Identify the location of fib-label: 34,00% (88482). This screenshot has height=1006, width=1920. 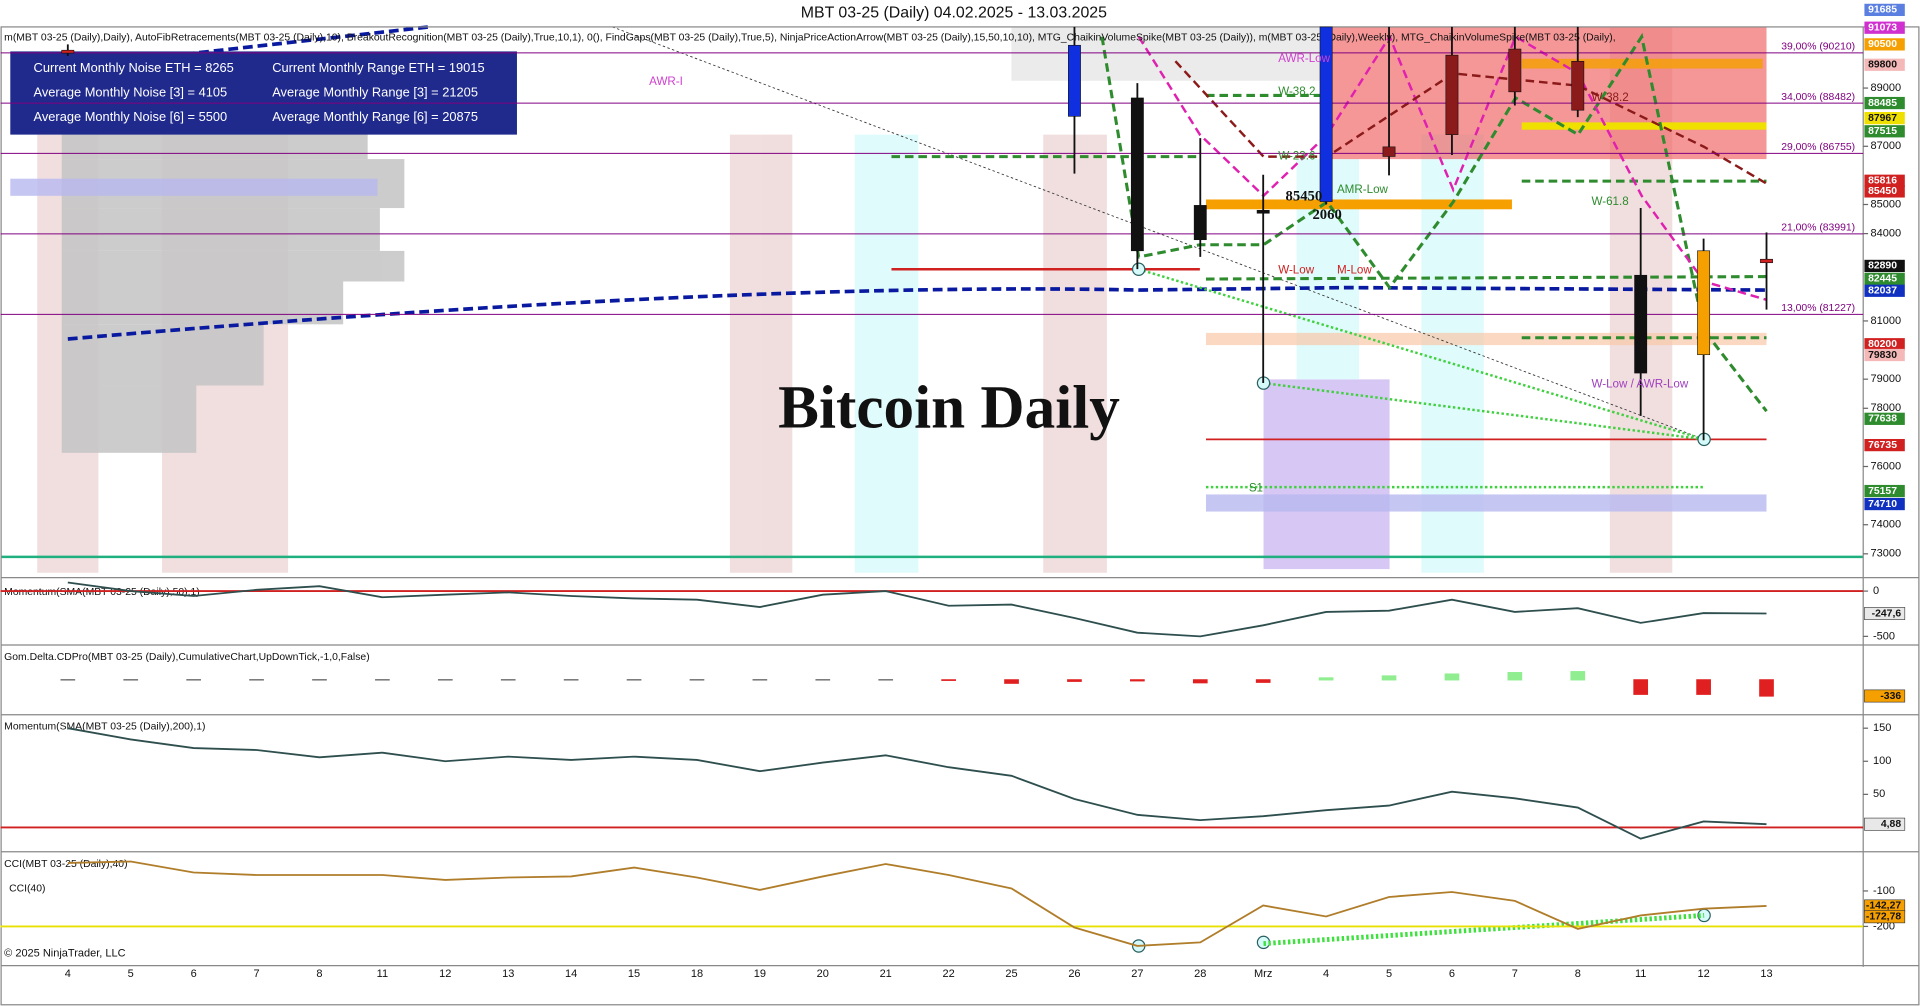
(1818, 97).